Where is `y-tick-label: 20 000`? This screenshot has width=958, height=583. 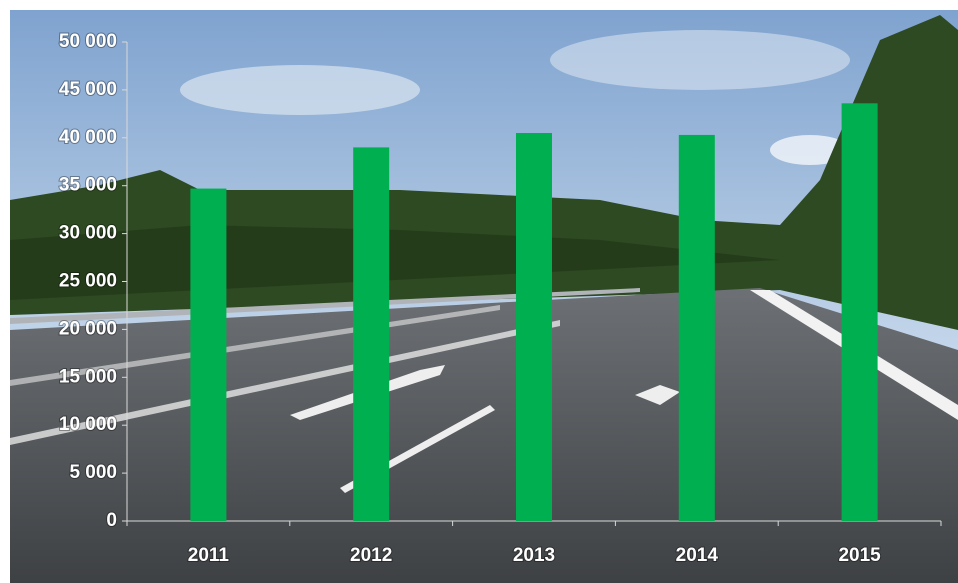 y-tick-label: 20 000 is located at coordinates (88, 328).